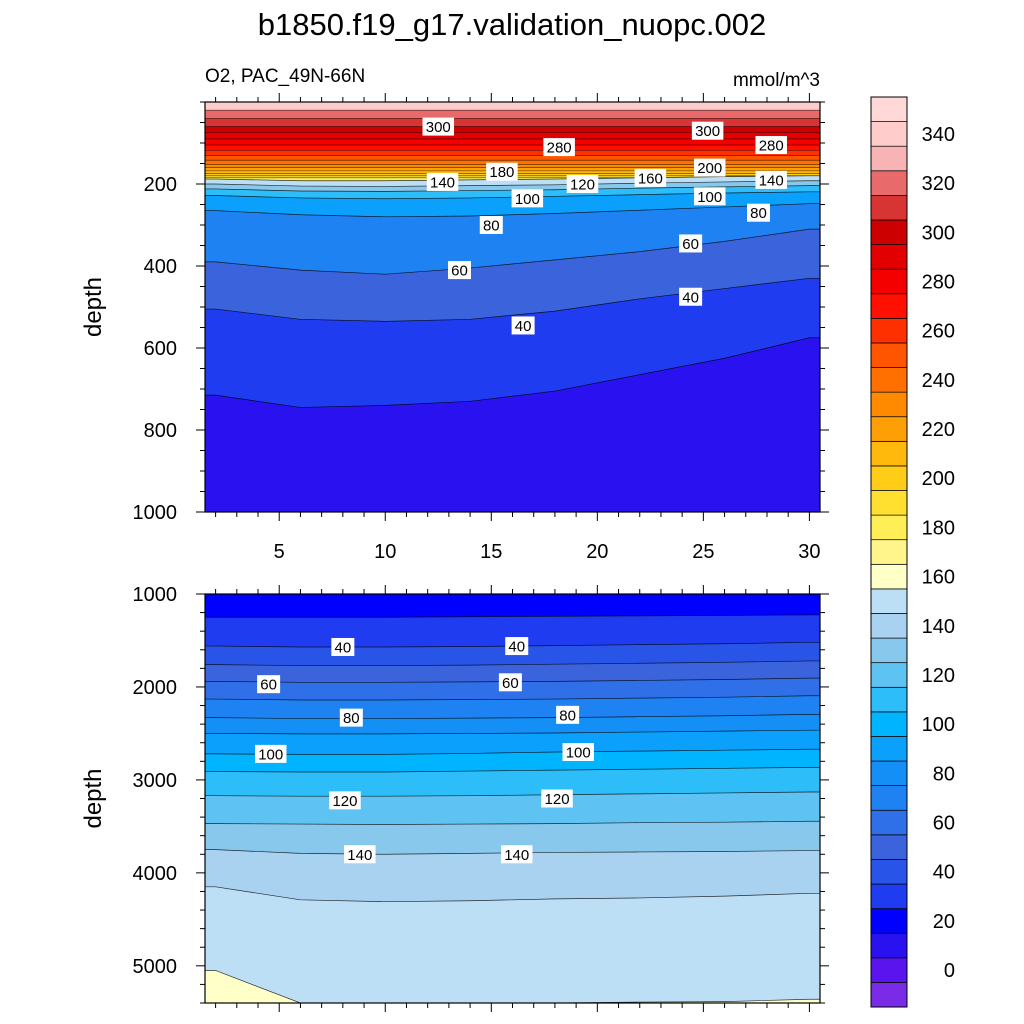 The width and height of the screenshot is (1024, 1024). Describe the element at coordinates (938, 578) in the screenshot. I see `colorbar-tick-label: 160` at that location.